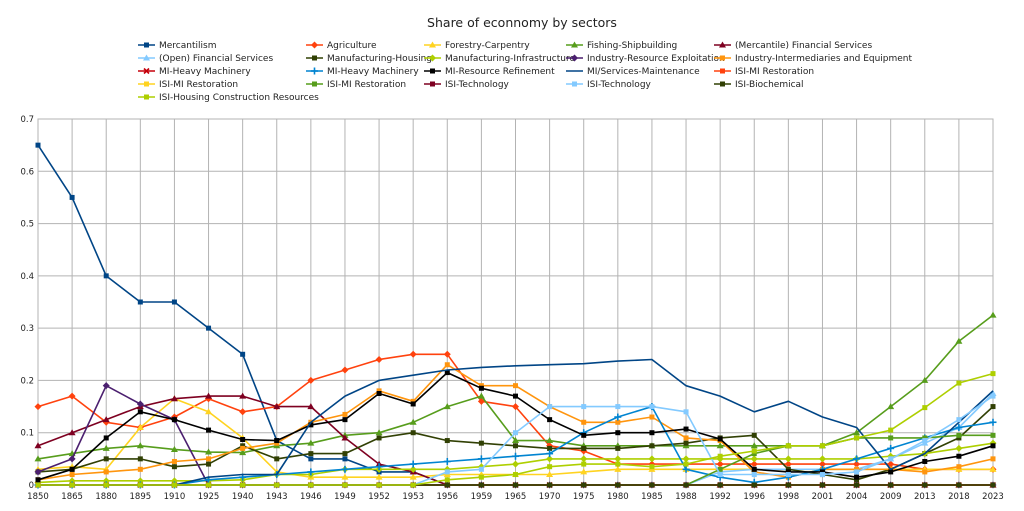 This screenshot has width=1024, height=511. What do you see at coordinates (239, 98) in the screenshot?
I see `legend-label: ISI-Housing Construction Resources` at bounding box center [239, 98].